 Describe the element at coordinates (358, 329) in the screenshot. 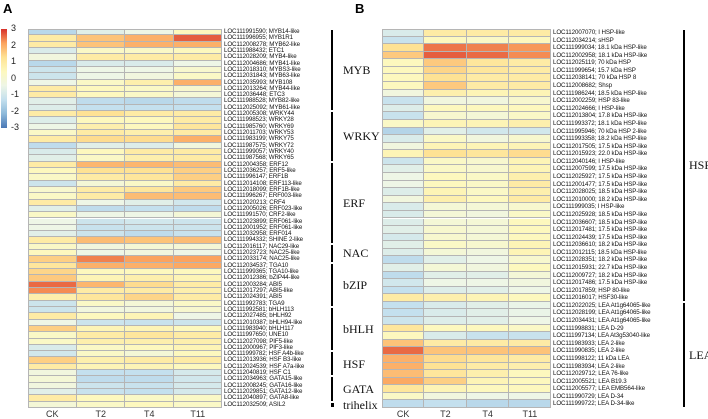

I see `group-label: bHLH` at that location.